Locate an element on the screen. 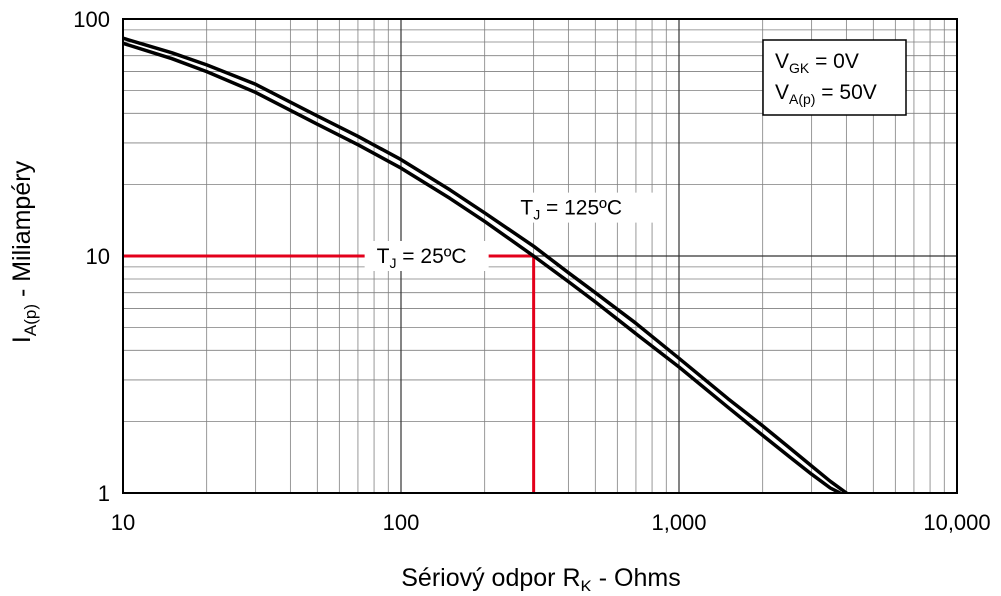 This screenshot has height=596, width=1001. annotation-label-1: TJ = 125ºC is located at coordinates (571, 210).